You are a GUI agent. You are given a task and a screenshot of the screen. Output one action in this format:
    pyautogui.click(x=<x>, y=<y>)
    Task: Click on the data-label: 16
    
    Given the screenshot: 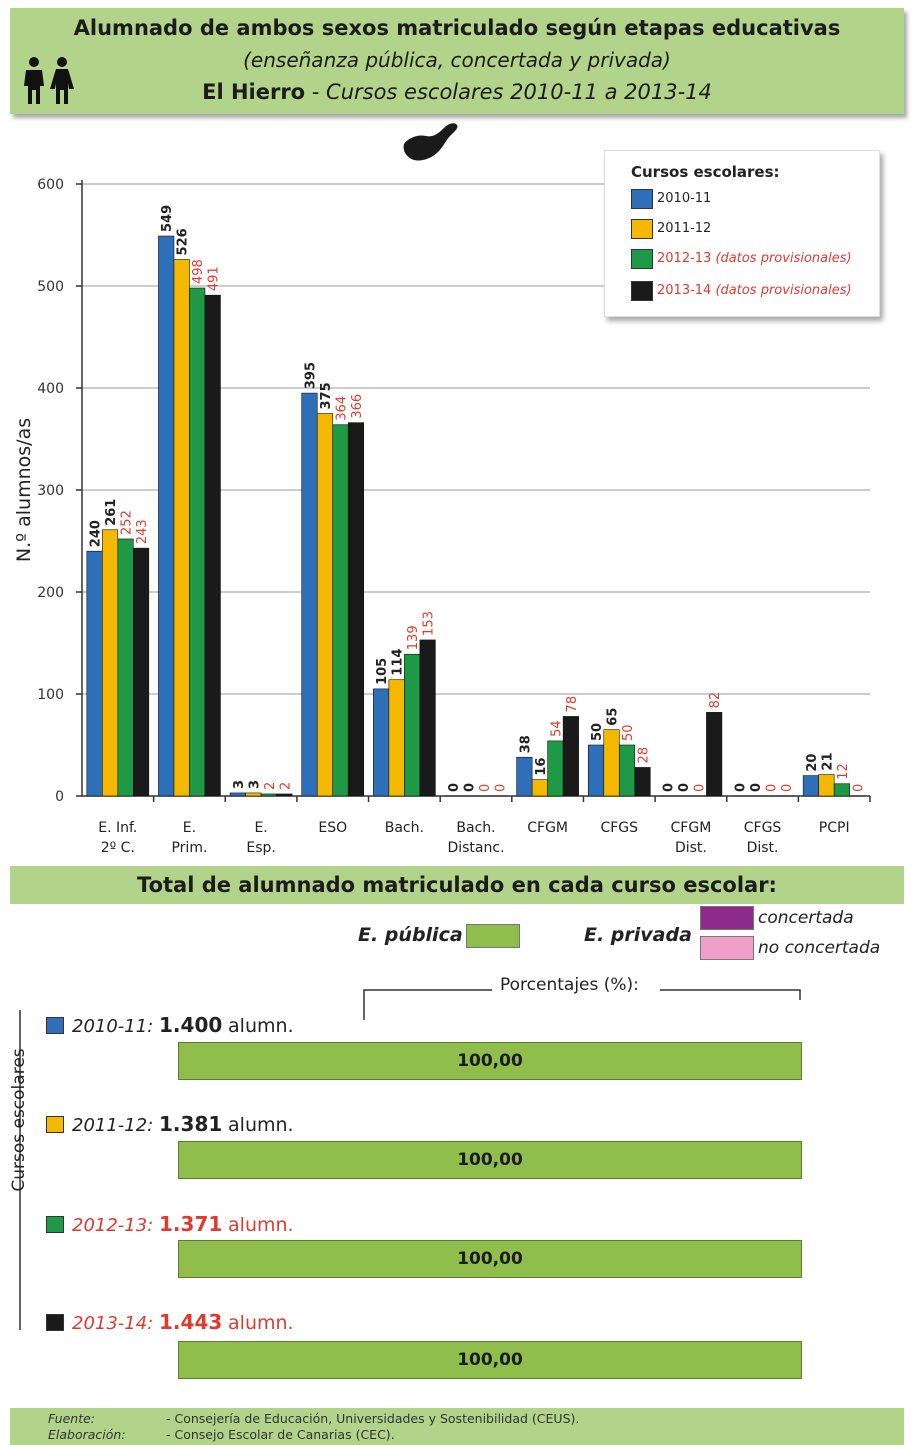 What is the action you would take?
    pyautogui.click(x=541, y=767)
    